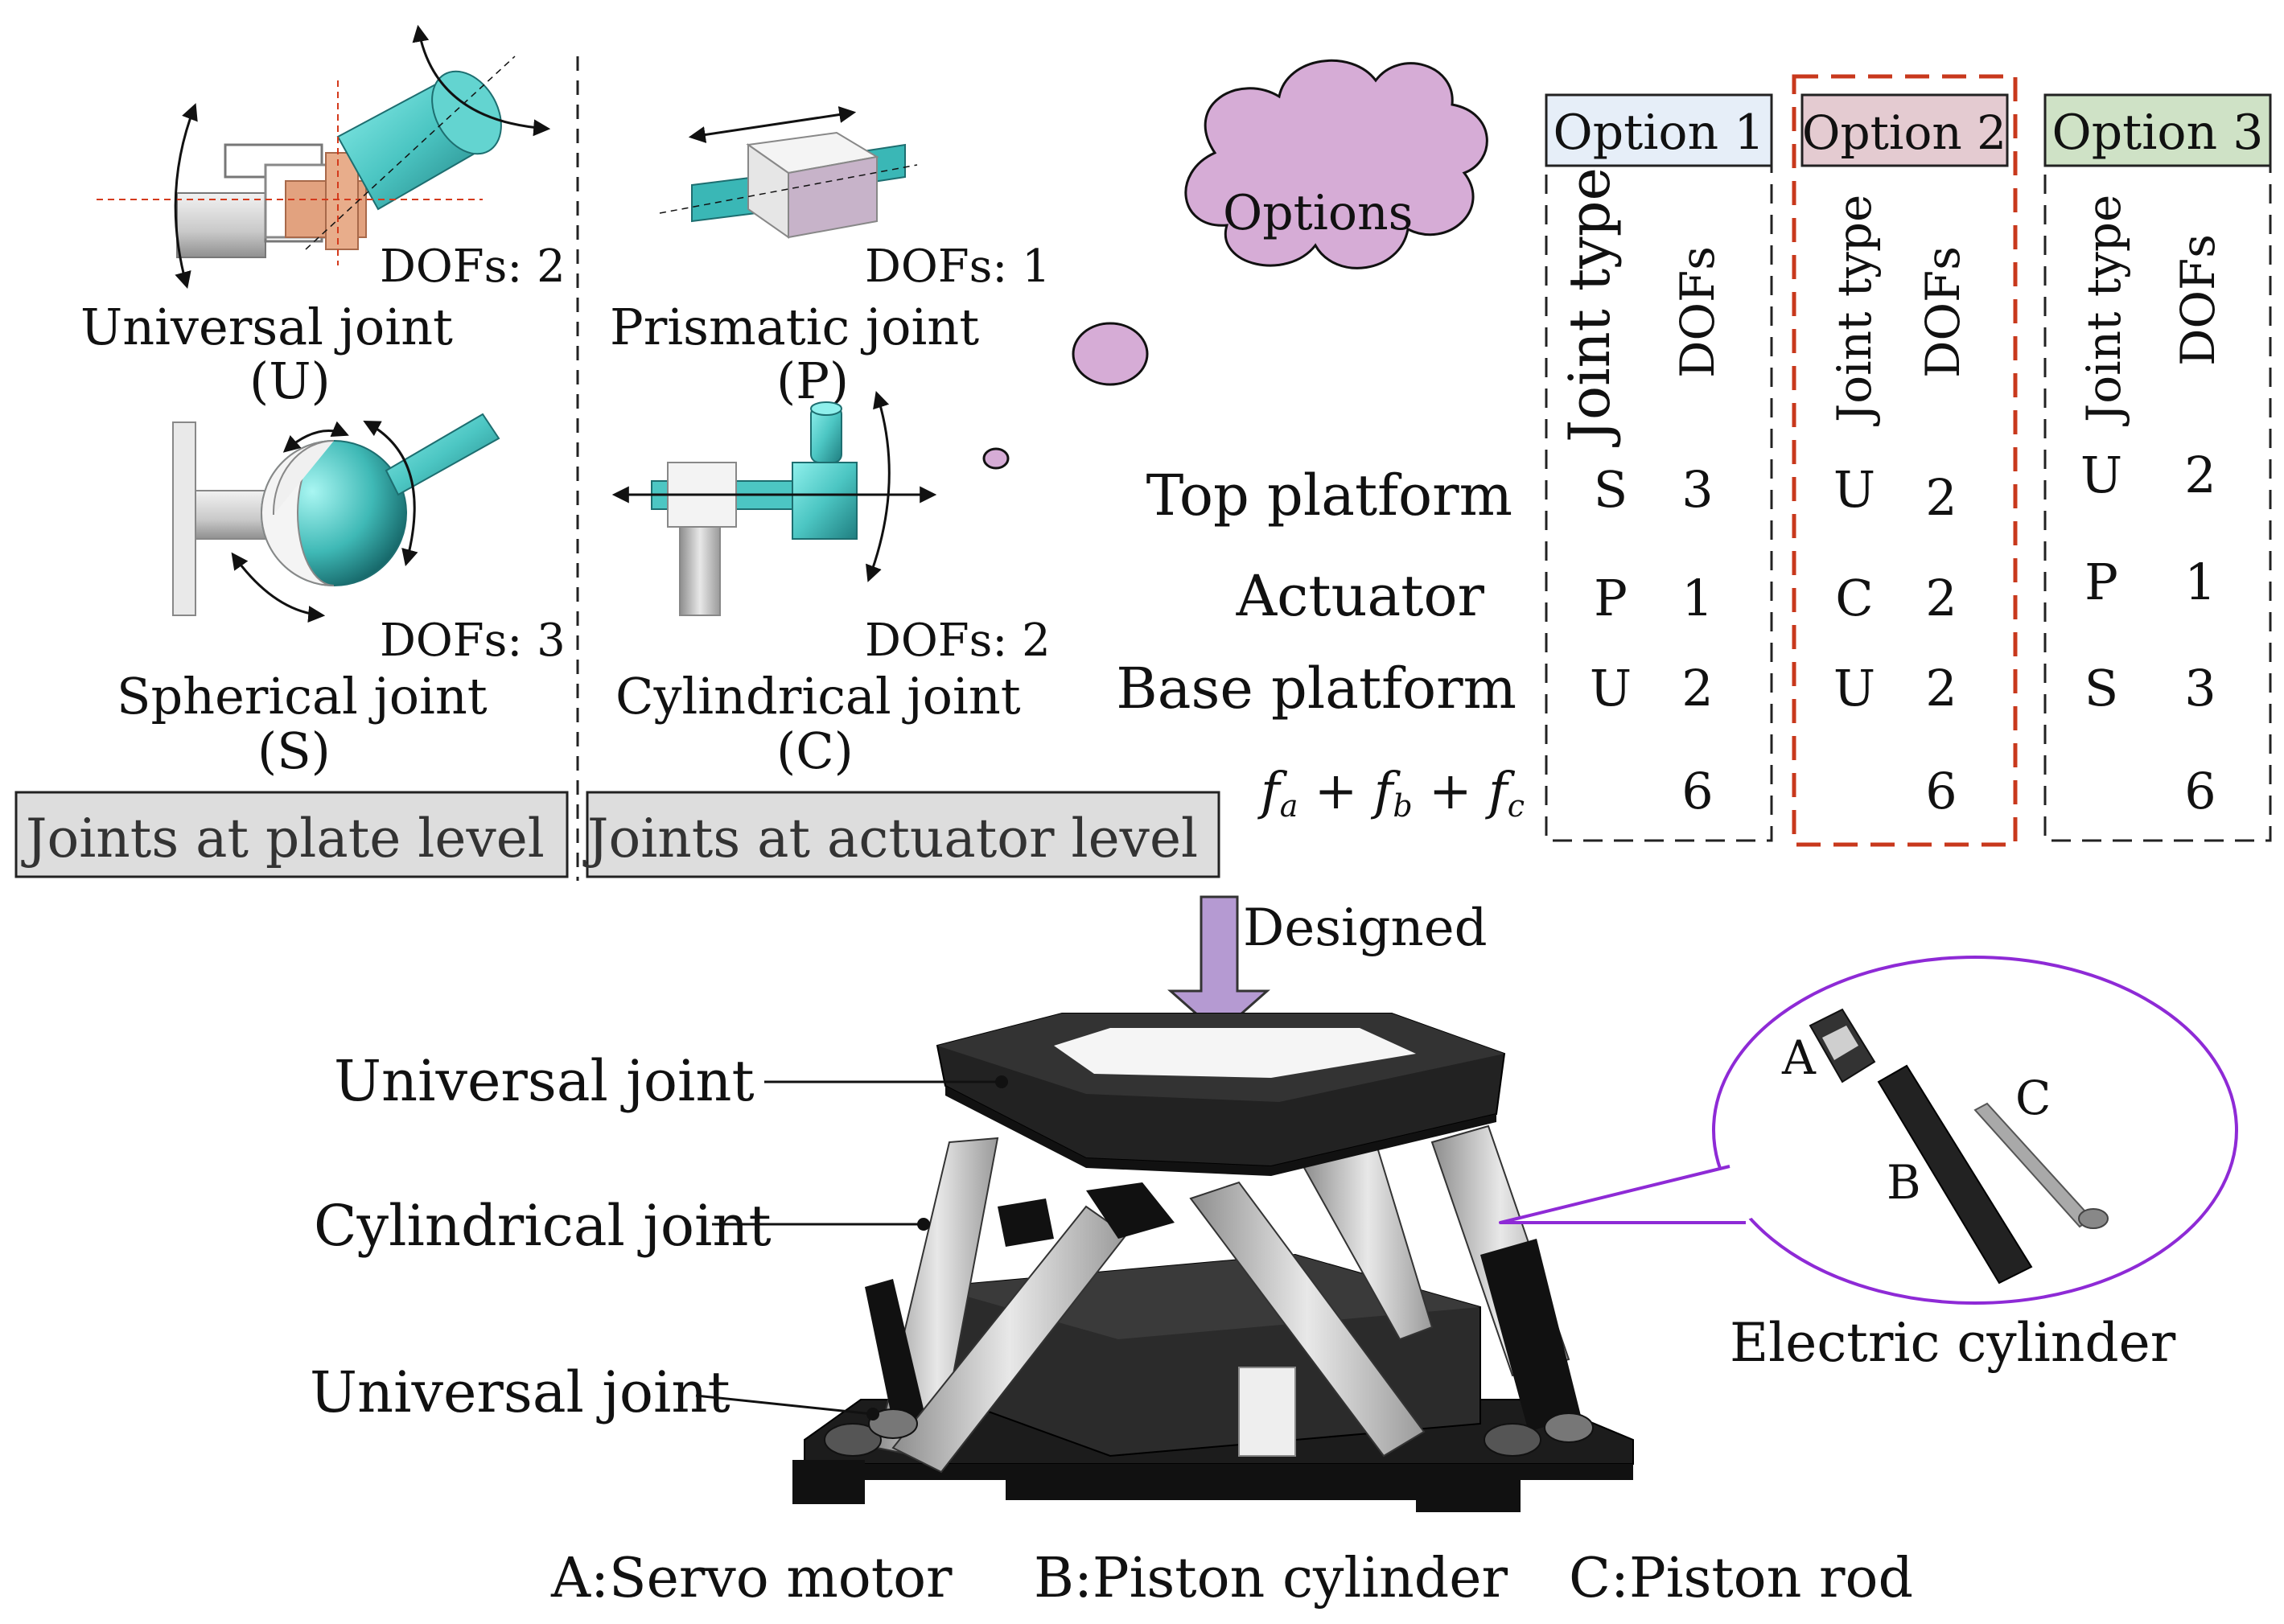 Image resolution: width=2284 pixels, height=1624 pixels. Describe the element at coordinates (2157, 503) in the screenshot. I see `option-3-frame` at that location.